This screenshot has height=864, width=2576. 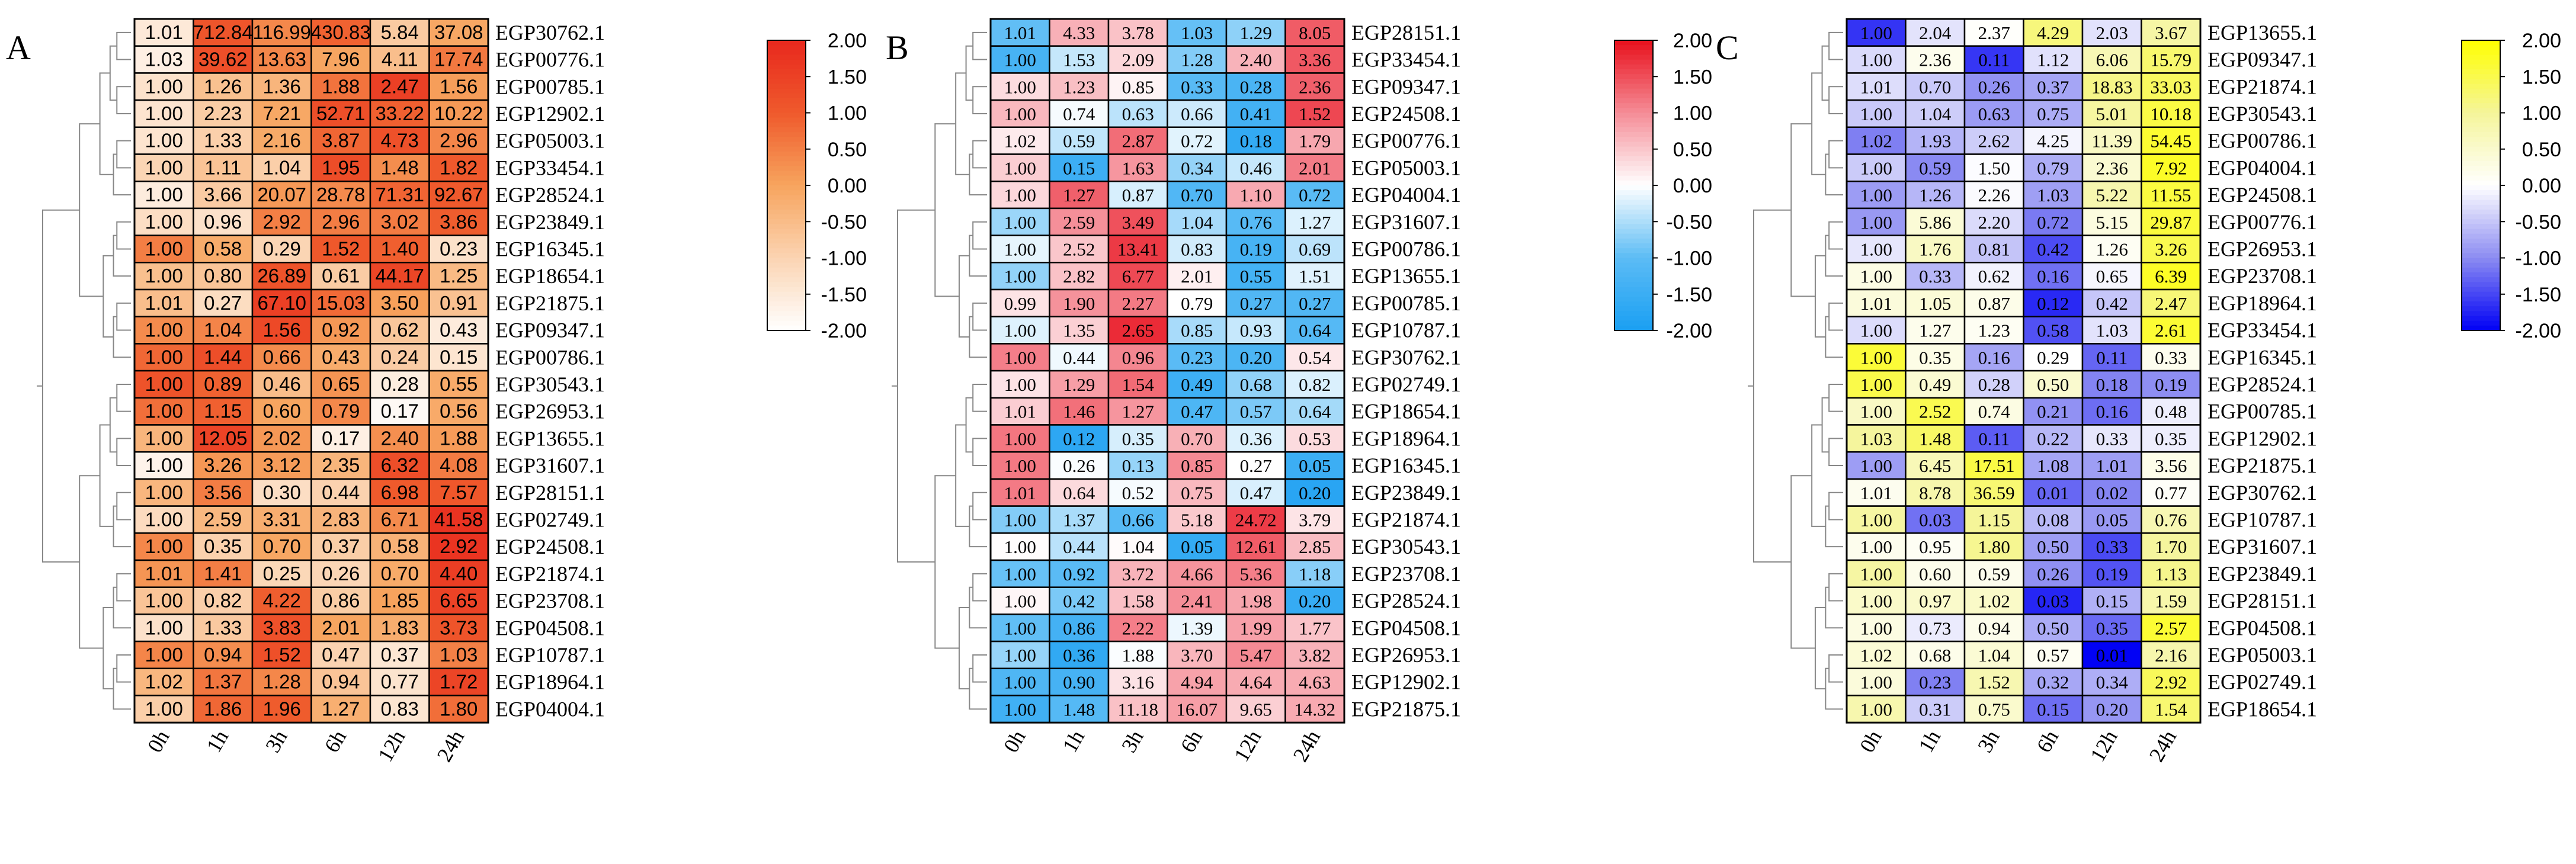 What do you see at coordinates (1079, 141) in the screenshot?
I see `cell-value-label: 0.59` at bounding box center [1079, 141].